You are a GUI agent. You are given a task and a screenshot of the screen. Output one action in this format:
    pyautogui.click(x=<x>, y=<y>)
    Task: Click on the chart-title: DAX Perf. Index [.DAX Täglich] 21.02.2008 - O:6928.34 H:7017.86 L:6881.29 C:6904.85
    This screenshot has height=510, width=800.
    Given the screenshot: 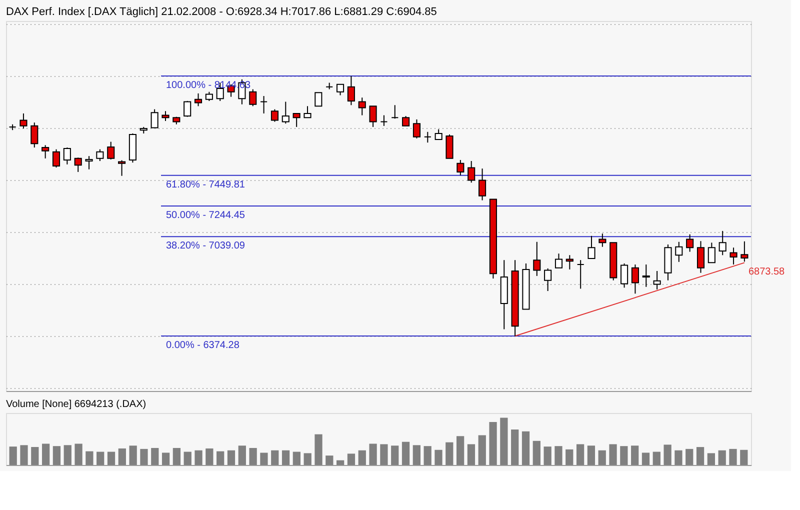 What is the action you would take?
    pyautogui.click(x=221, y=12)
    